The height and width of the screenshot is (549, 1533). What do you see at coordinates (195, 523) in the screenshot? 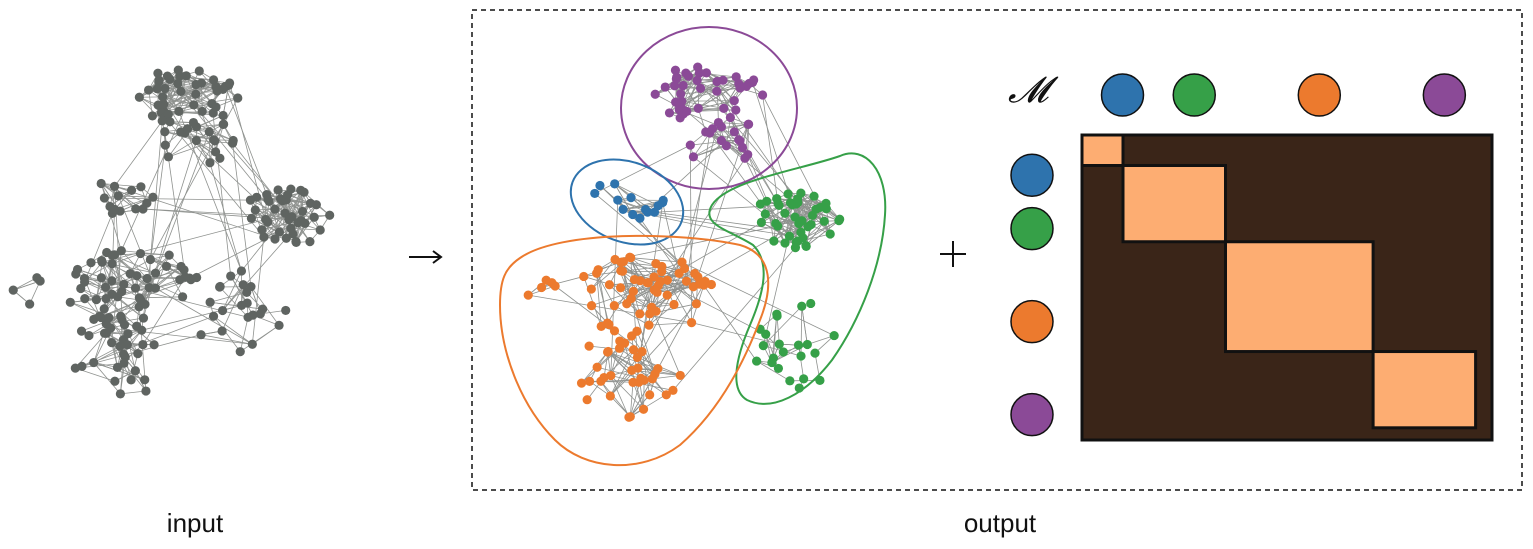
I see `input-caption: input` at bounding box center [195, 523].